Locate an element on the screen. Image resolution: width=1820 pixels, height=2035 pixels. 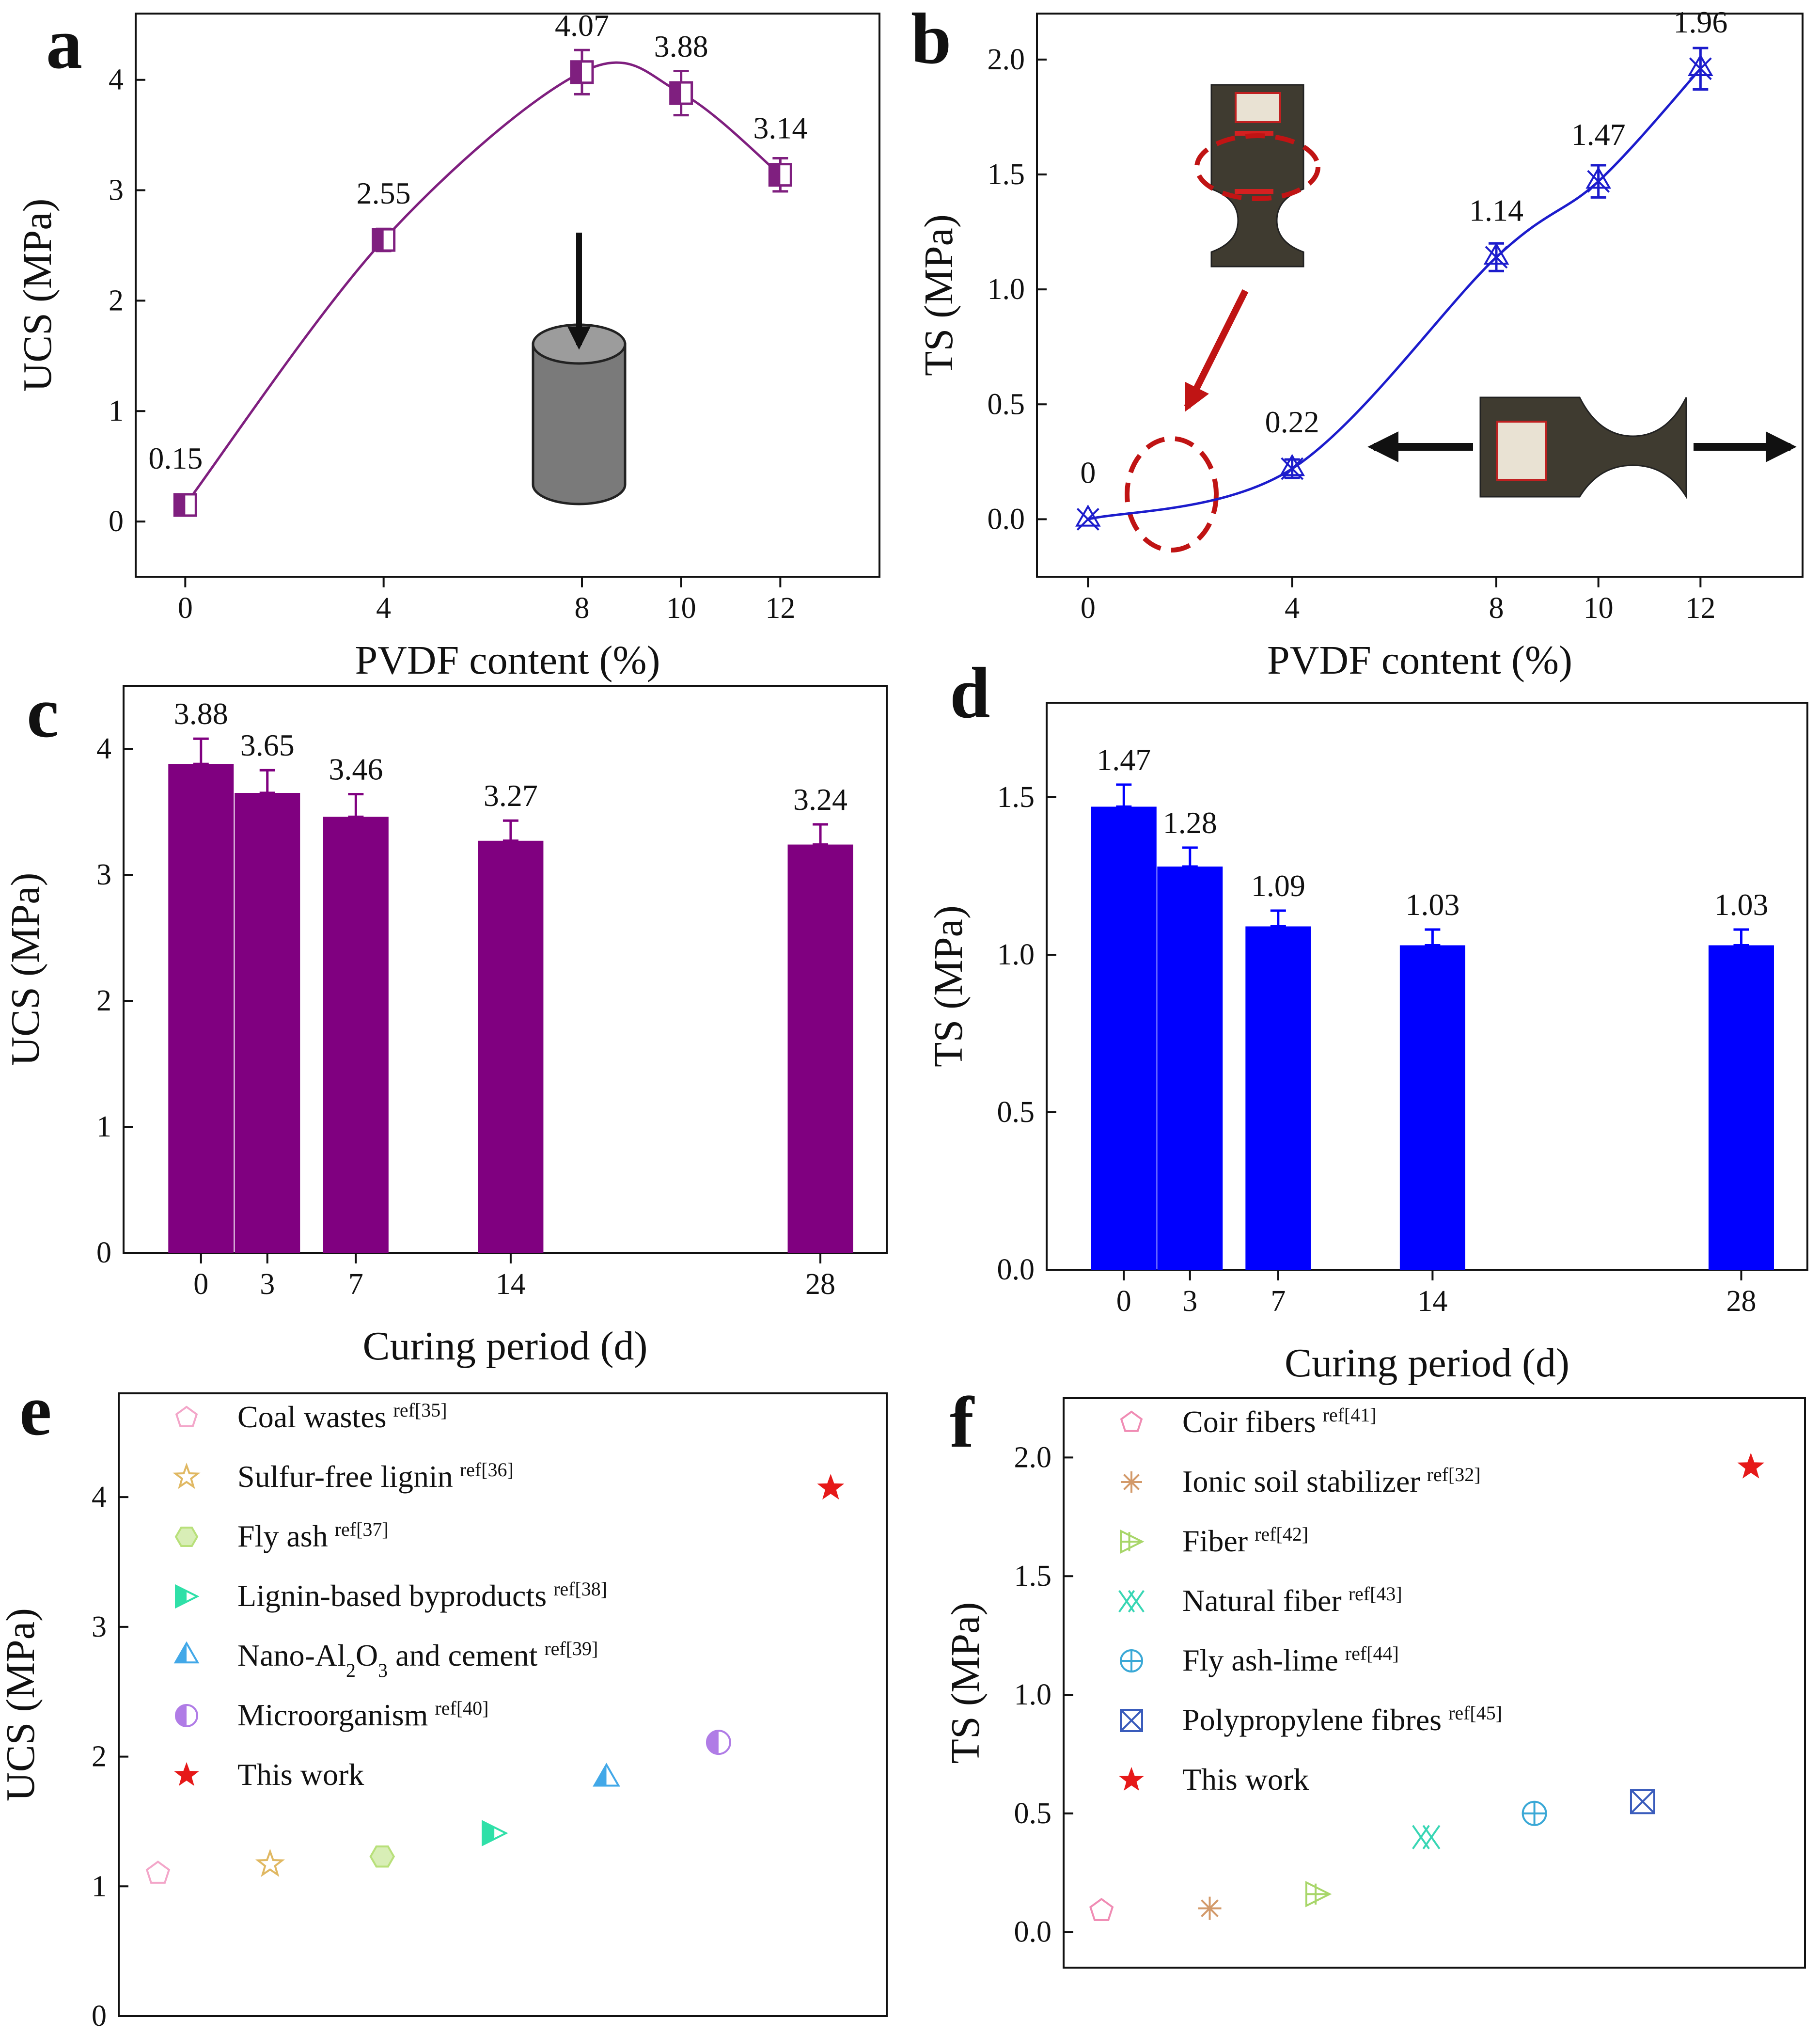
series-line-b is located at coordinates (1395, 294).